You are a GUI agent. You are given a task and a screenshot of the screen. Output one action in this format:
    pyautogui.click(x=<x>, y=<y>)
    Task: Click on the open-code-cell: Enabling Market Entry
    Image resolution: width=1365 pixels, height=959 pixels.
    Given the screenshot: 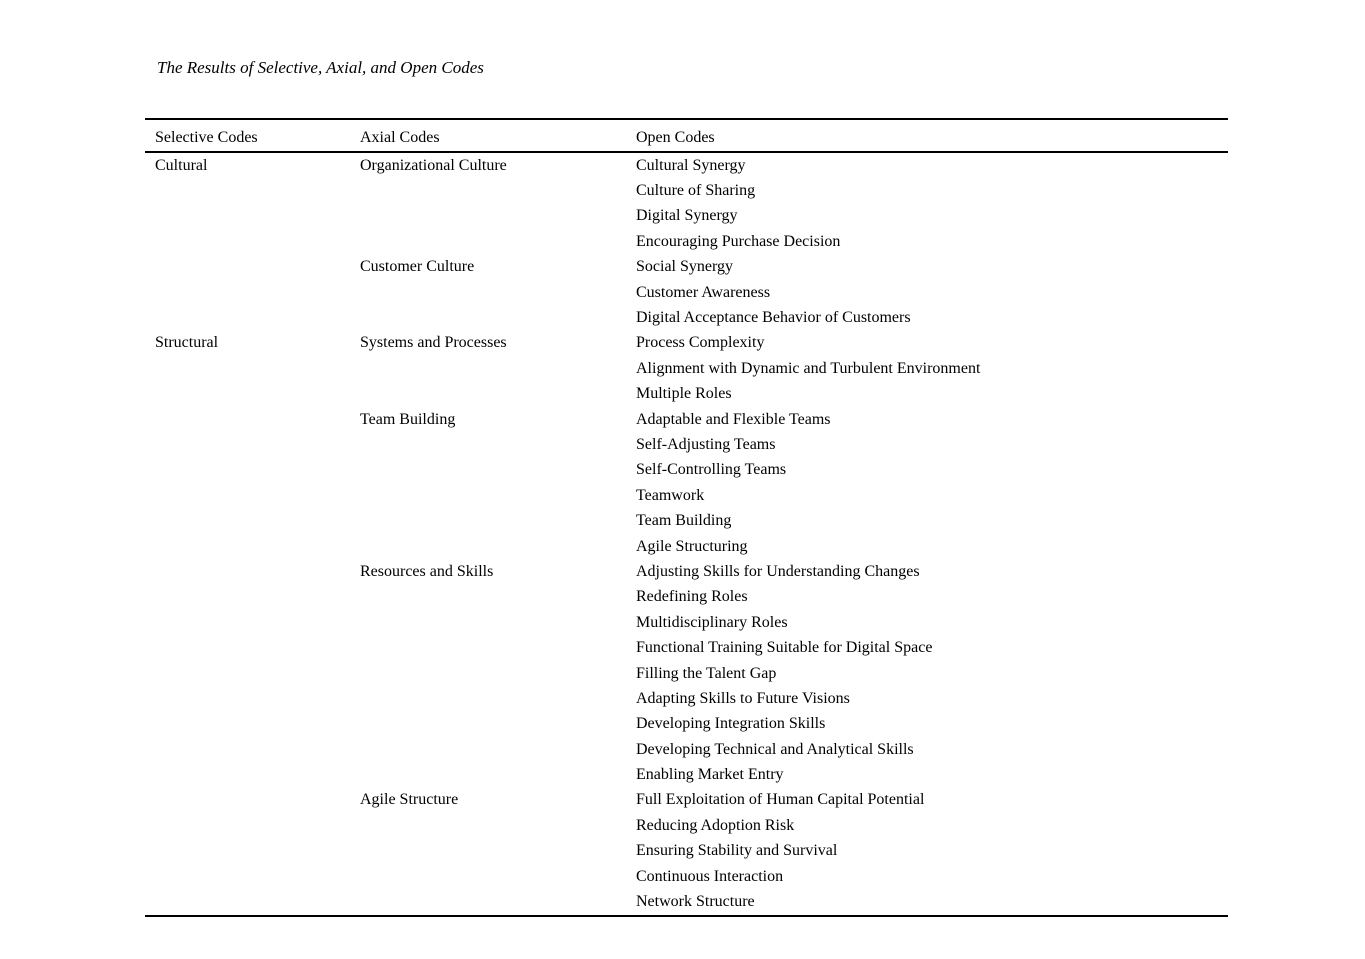 What is the action you would take?
    pyautogui.click(x=710, y=775)
    